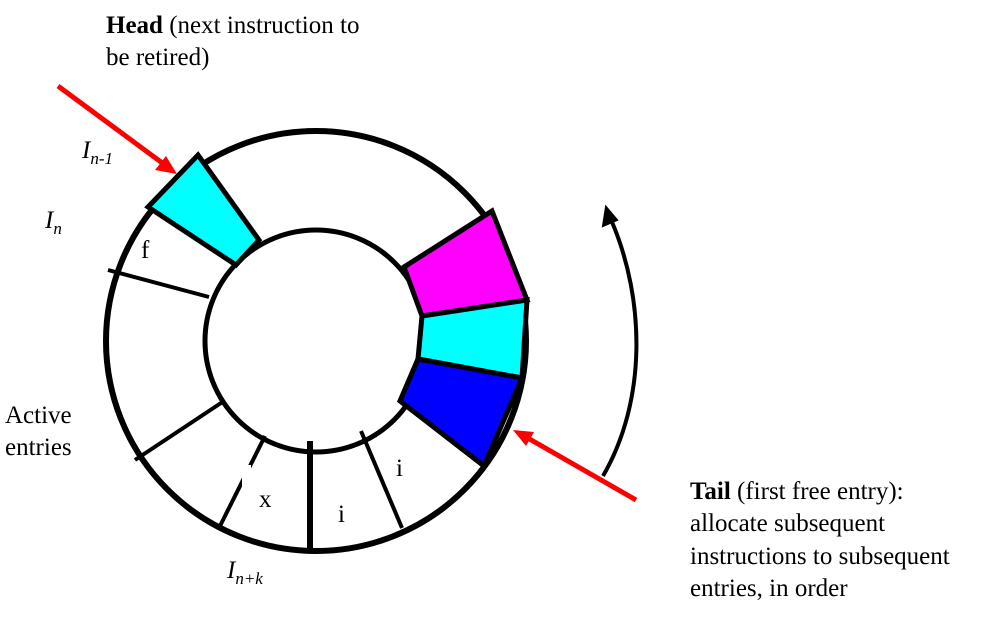 This screenshot has width=983, height=619. Describe the element at coordinates (710, 491) in the screenshot. I see `tail-label-bold: Tail` at that location.